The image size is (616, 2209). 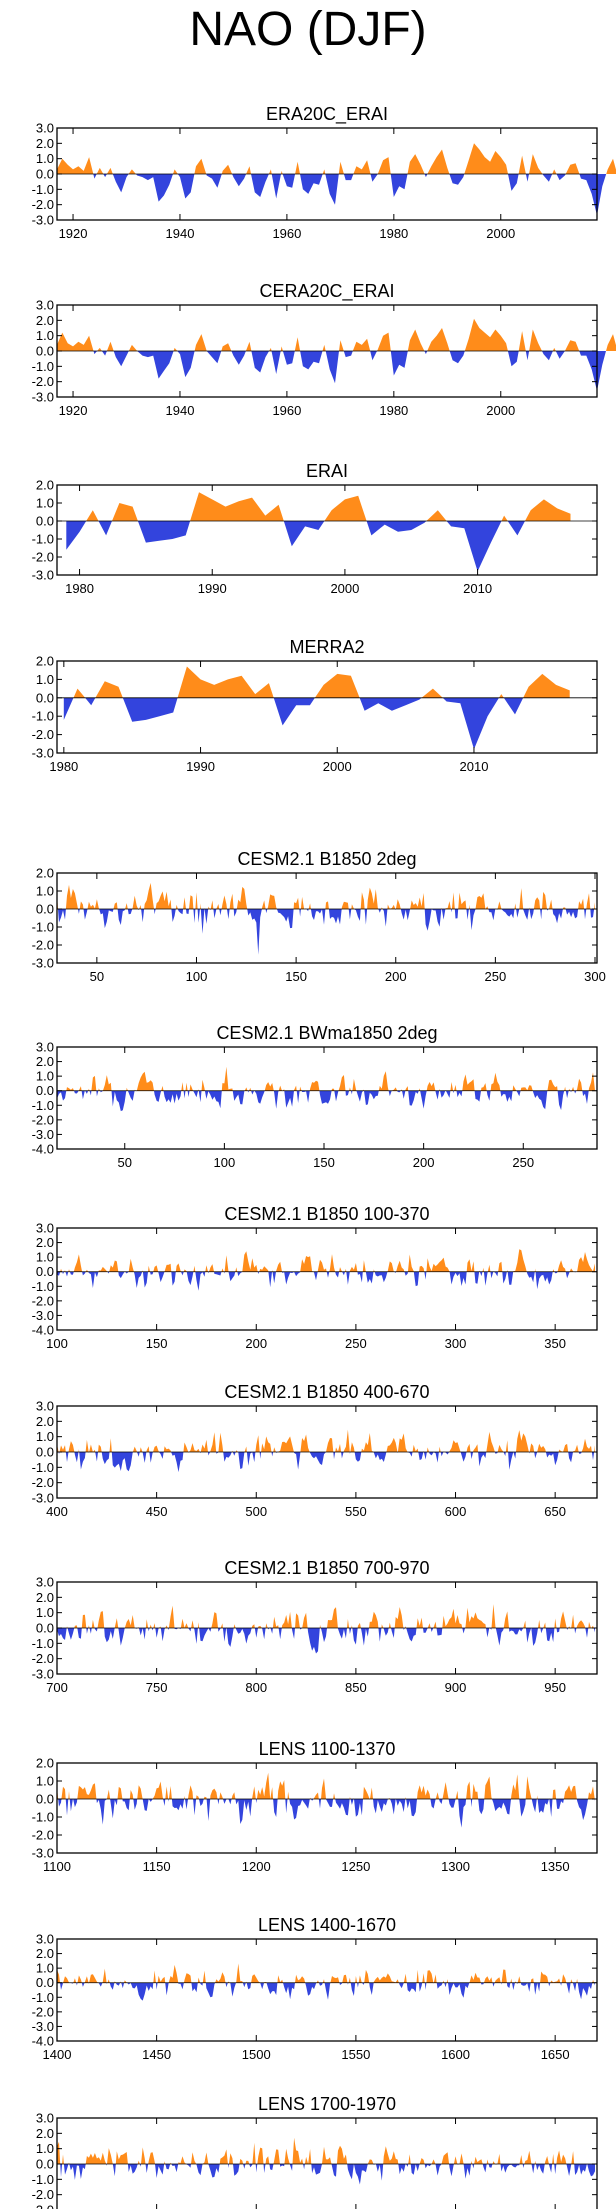 What do you see at coordinates (327, 1925) in the screenshot?
I see `panel-title: LENS 1400-1670` at bounding box center [327, 1925].